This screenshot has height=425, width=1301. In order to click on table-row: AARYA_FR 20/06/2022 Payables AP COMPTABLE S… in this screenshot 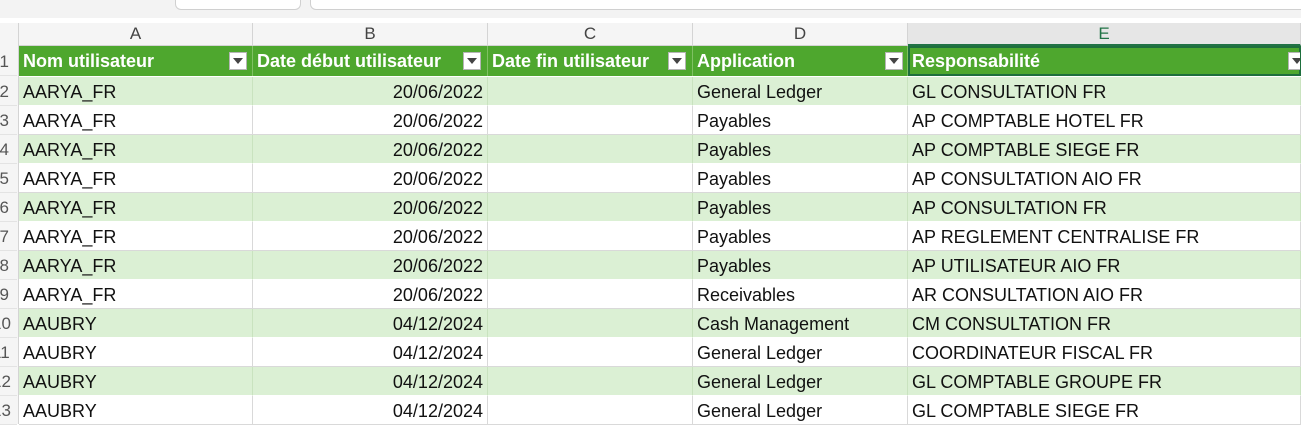, I will do `click(660, 149)`.